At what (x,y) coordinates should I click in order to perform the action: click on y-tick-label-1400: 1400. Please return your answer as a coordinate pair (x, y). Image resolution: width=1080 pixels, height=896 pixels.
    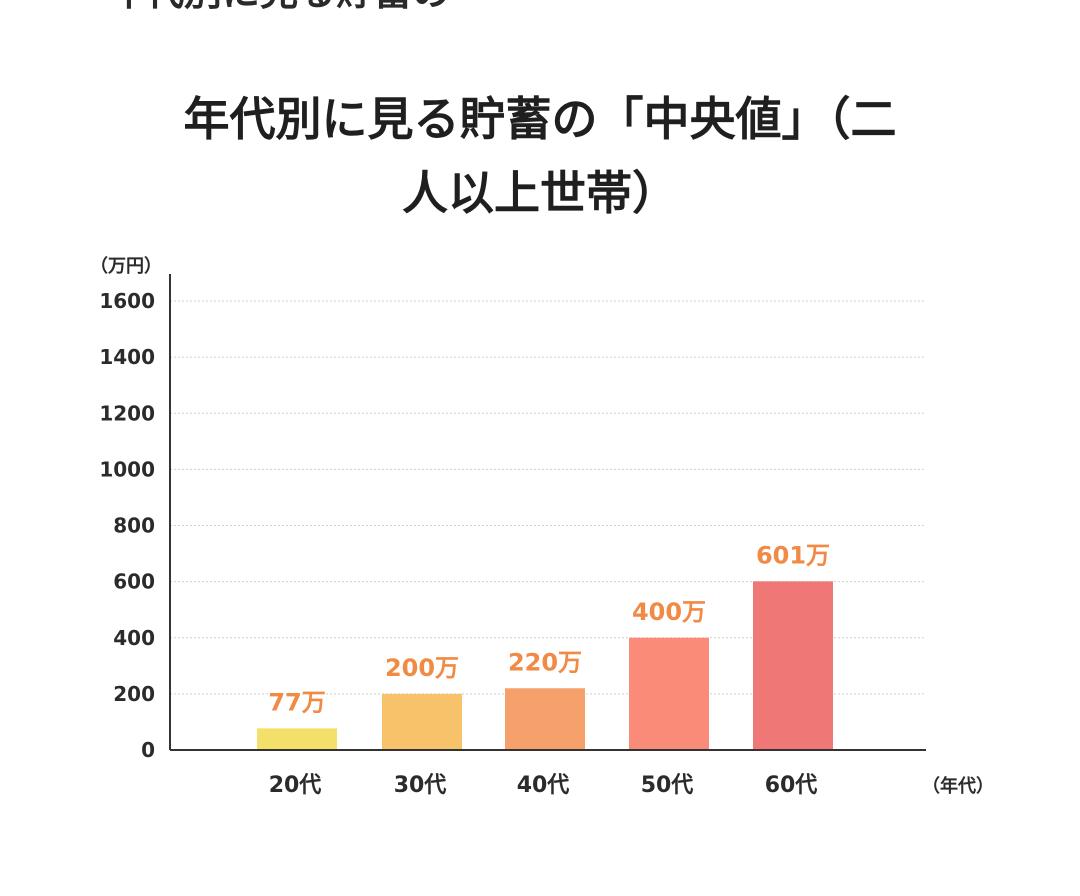
    Looking at the image, I should click on (127, 357).